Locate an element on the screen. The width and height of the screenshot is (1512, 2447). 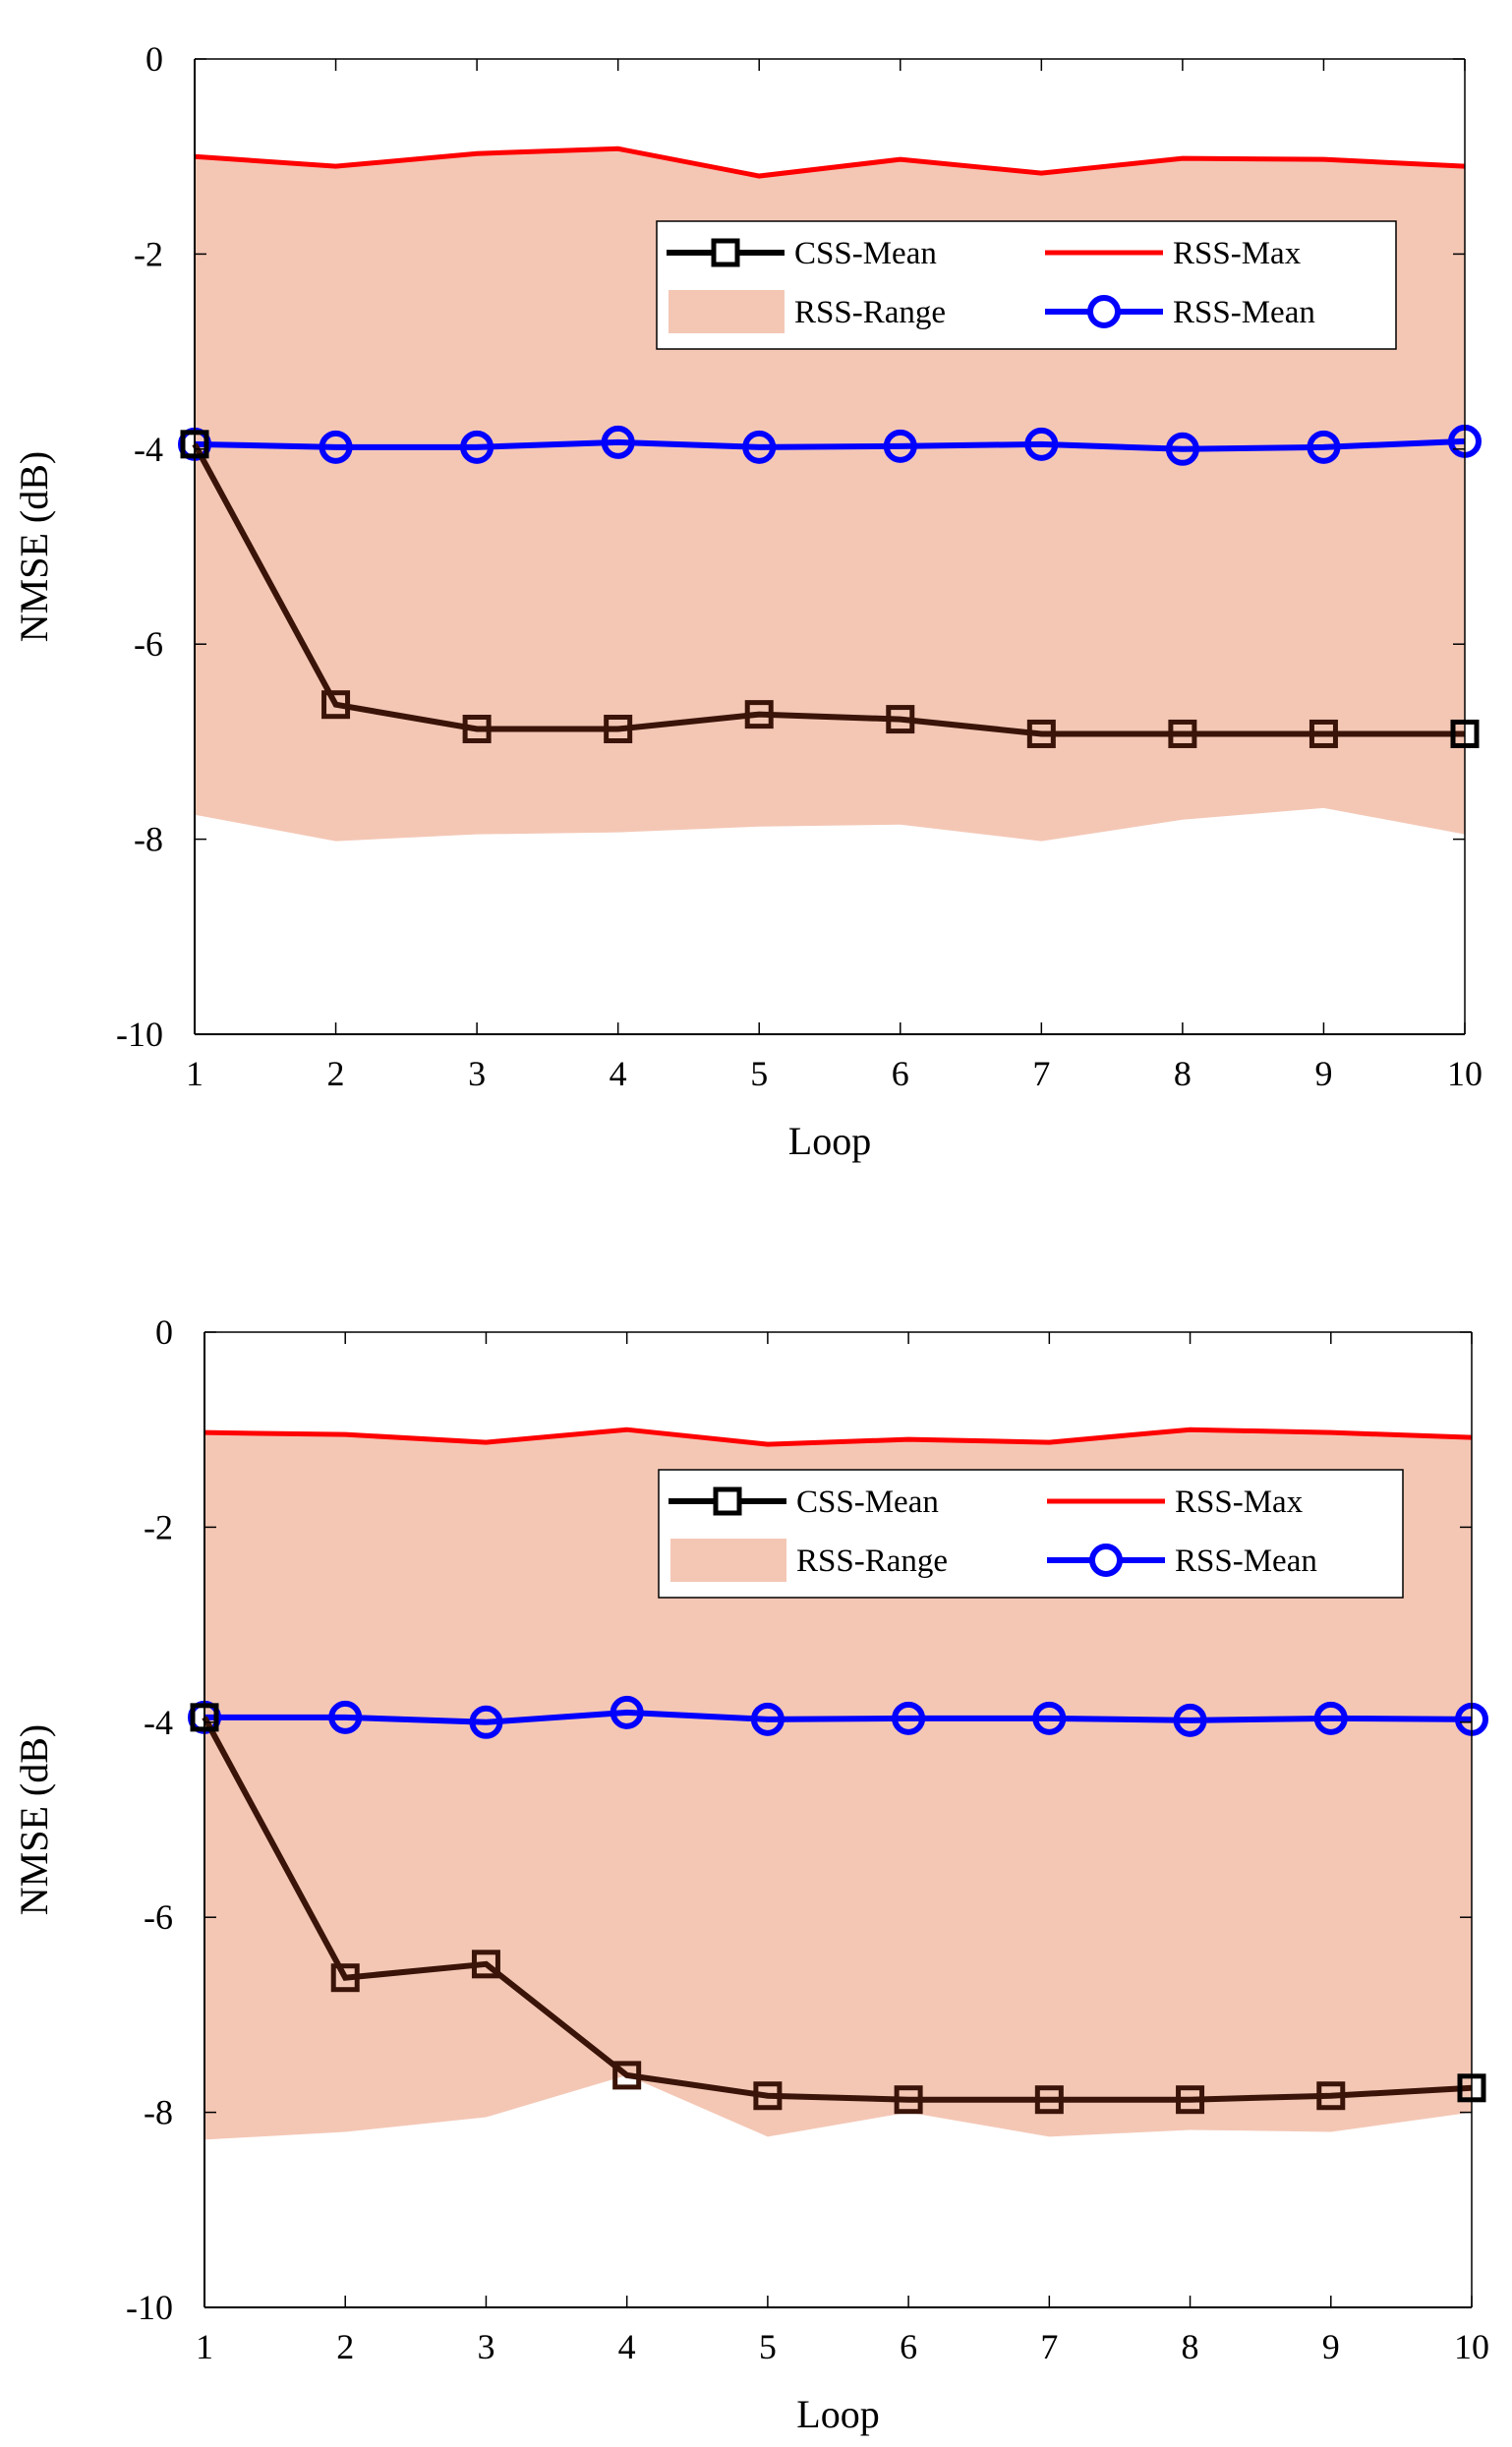
chart-2-legend-css-mean-marker is located at coordinates (727, 1501).